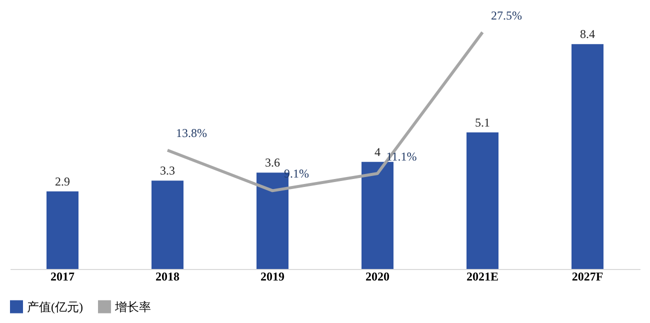 The height and width of the screenshot is (323, 650). Describe the element at coordinates (62, 277) in the screenshot. I see `x-tick-label: 2017` at that location.